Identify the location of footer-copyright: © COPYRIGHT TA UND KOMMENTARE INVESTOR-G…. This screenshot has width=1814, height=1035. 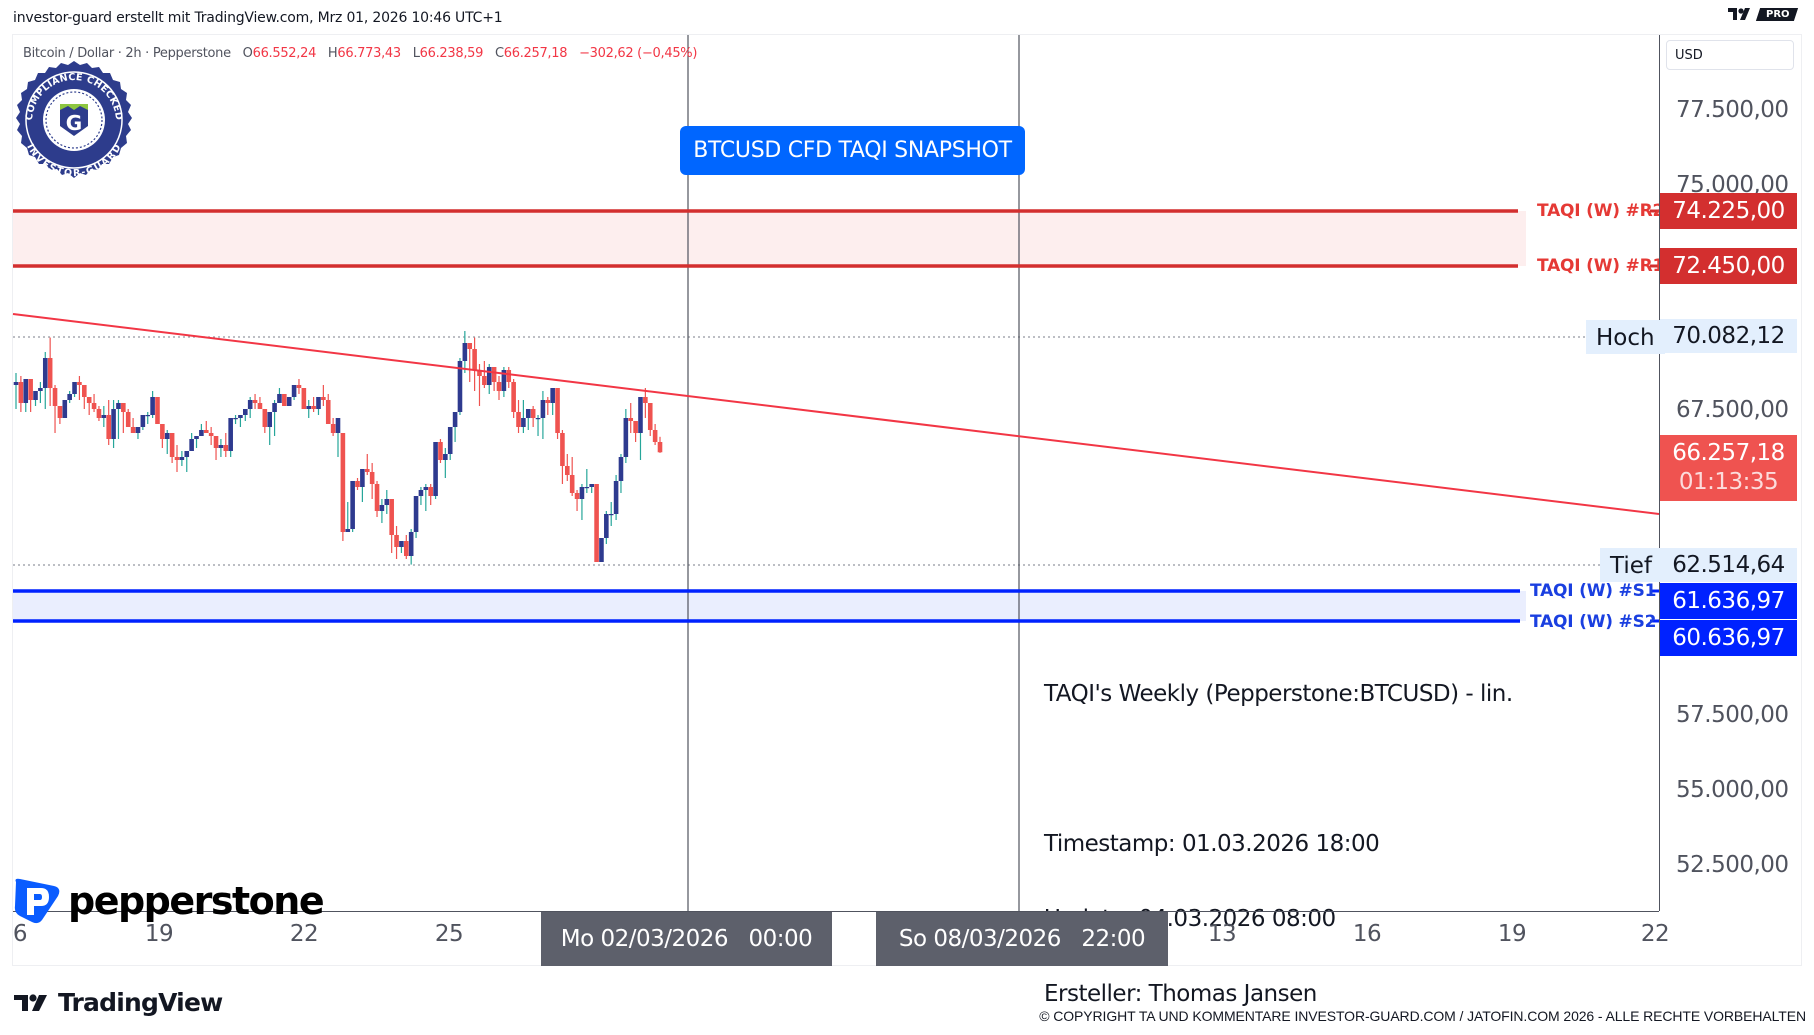
(1422, 1016).